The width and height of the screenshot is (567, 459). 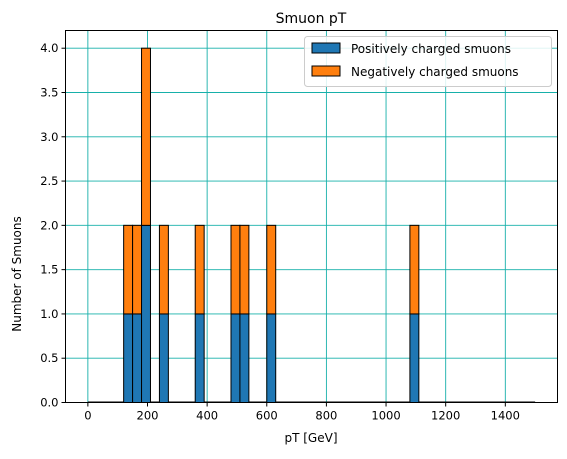 What do you see at coordinates (326, 71) in the screenshot?
I see `legend-swatch-negative` at bounding box center [326, 71].